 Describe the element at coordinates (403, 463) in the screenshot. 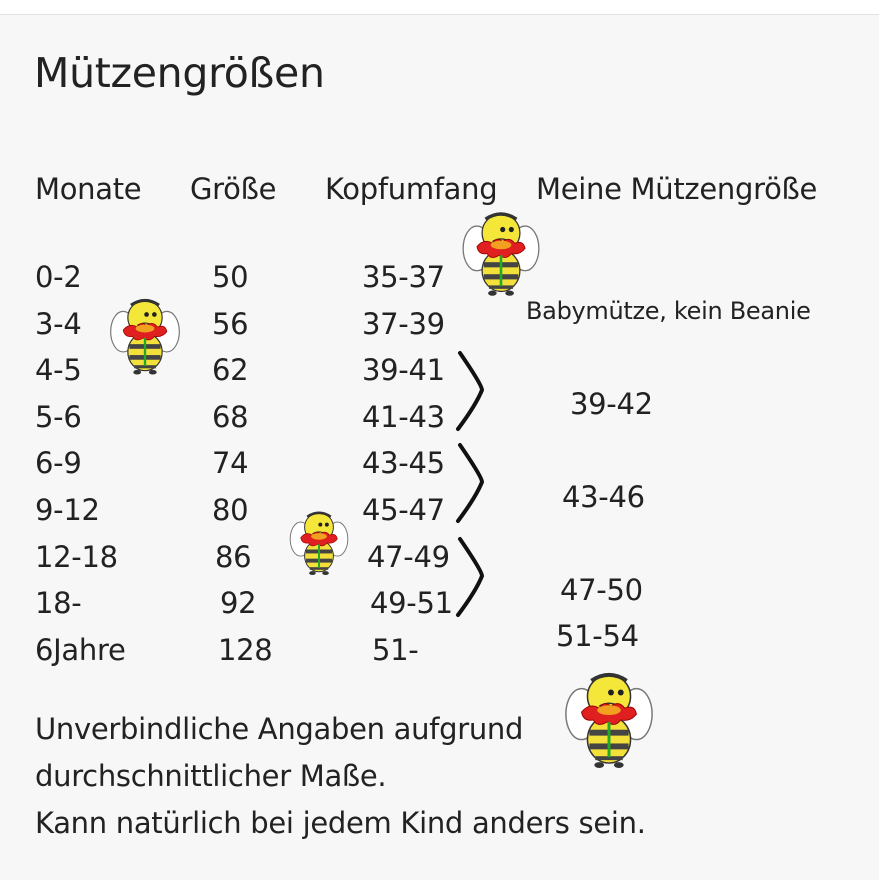

I see `row-kopfumfang: 43-45` at that location.